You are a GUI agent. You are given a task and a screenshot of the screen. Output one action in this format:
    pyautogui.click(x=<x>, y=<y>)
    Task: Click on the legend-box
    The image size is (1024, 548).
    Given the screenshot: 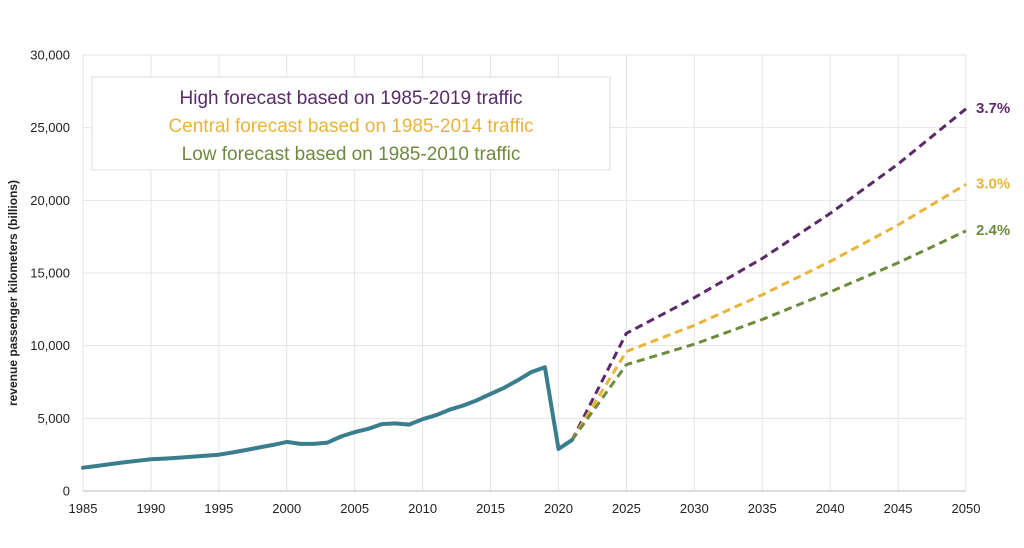 What is the action you would take?
    pyautogui.click(x=351, y=123)
    